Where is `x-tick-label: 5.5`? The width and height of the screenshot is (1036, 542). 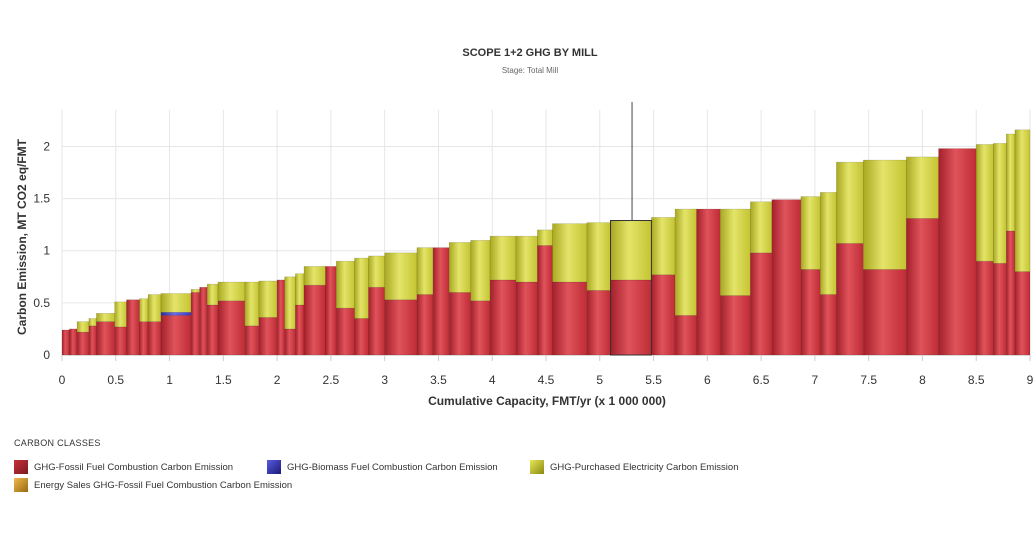 x-tick-label: 5.5 is located at coordinates (653, 380).